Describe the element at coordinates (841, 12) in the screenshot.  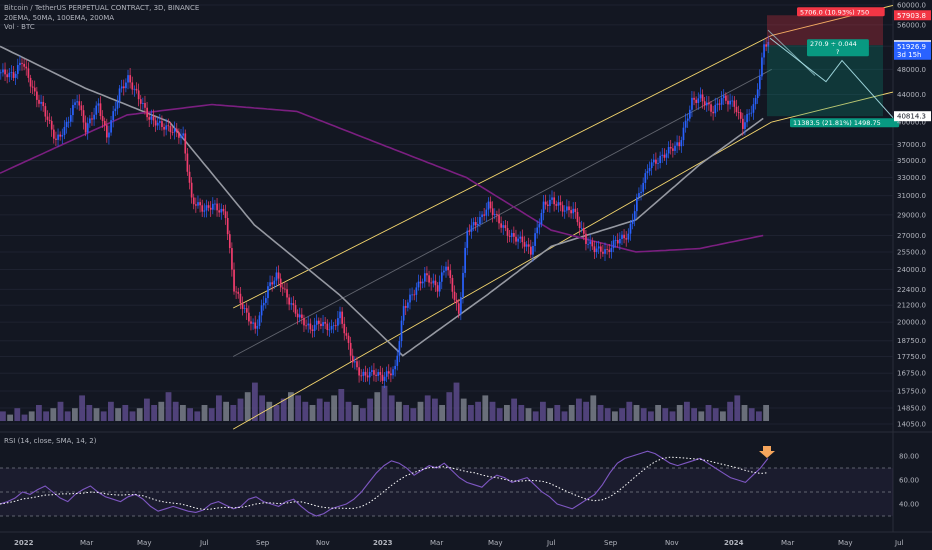
I see `stop-info-box` at that location.